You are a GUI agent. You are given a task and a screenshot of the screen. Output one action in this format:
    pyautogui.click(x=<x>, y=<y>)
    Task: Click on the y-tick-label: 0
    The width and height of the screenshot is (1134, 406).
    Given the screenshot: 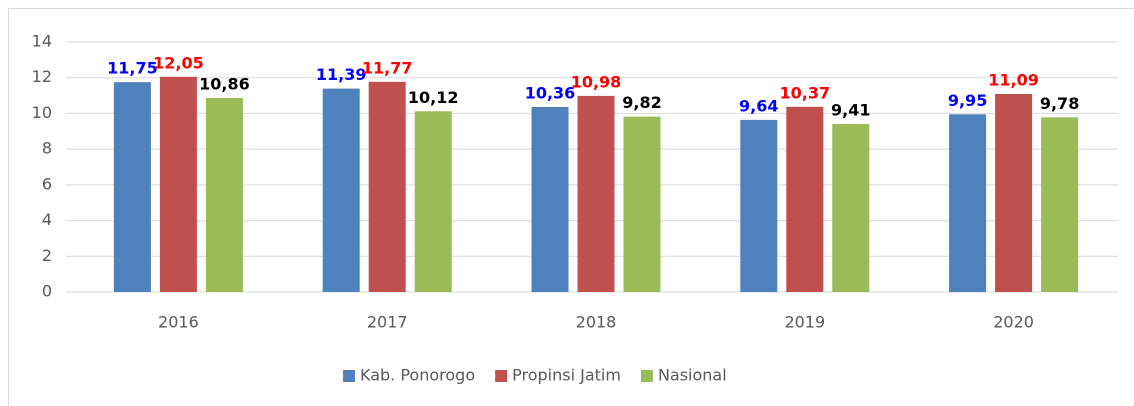 What is the action you would take?
    pyautogui.click(x=47, y=291)
    